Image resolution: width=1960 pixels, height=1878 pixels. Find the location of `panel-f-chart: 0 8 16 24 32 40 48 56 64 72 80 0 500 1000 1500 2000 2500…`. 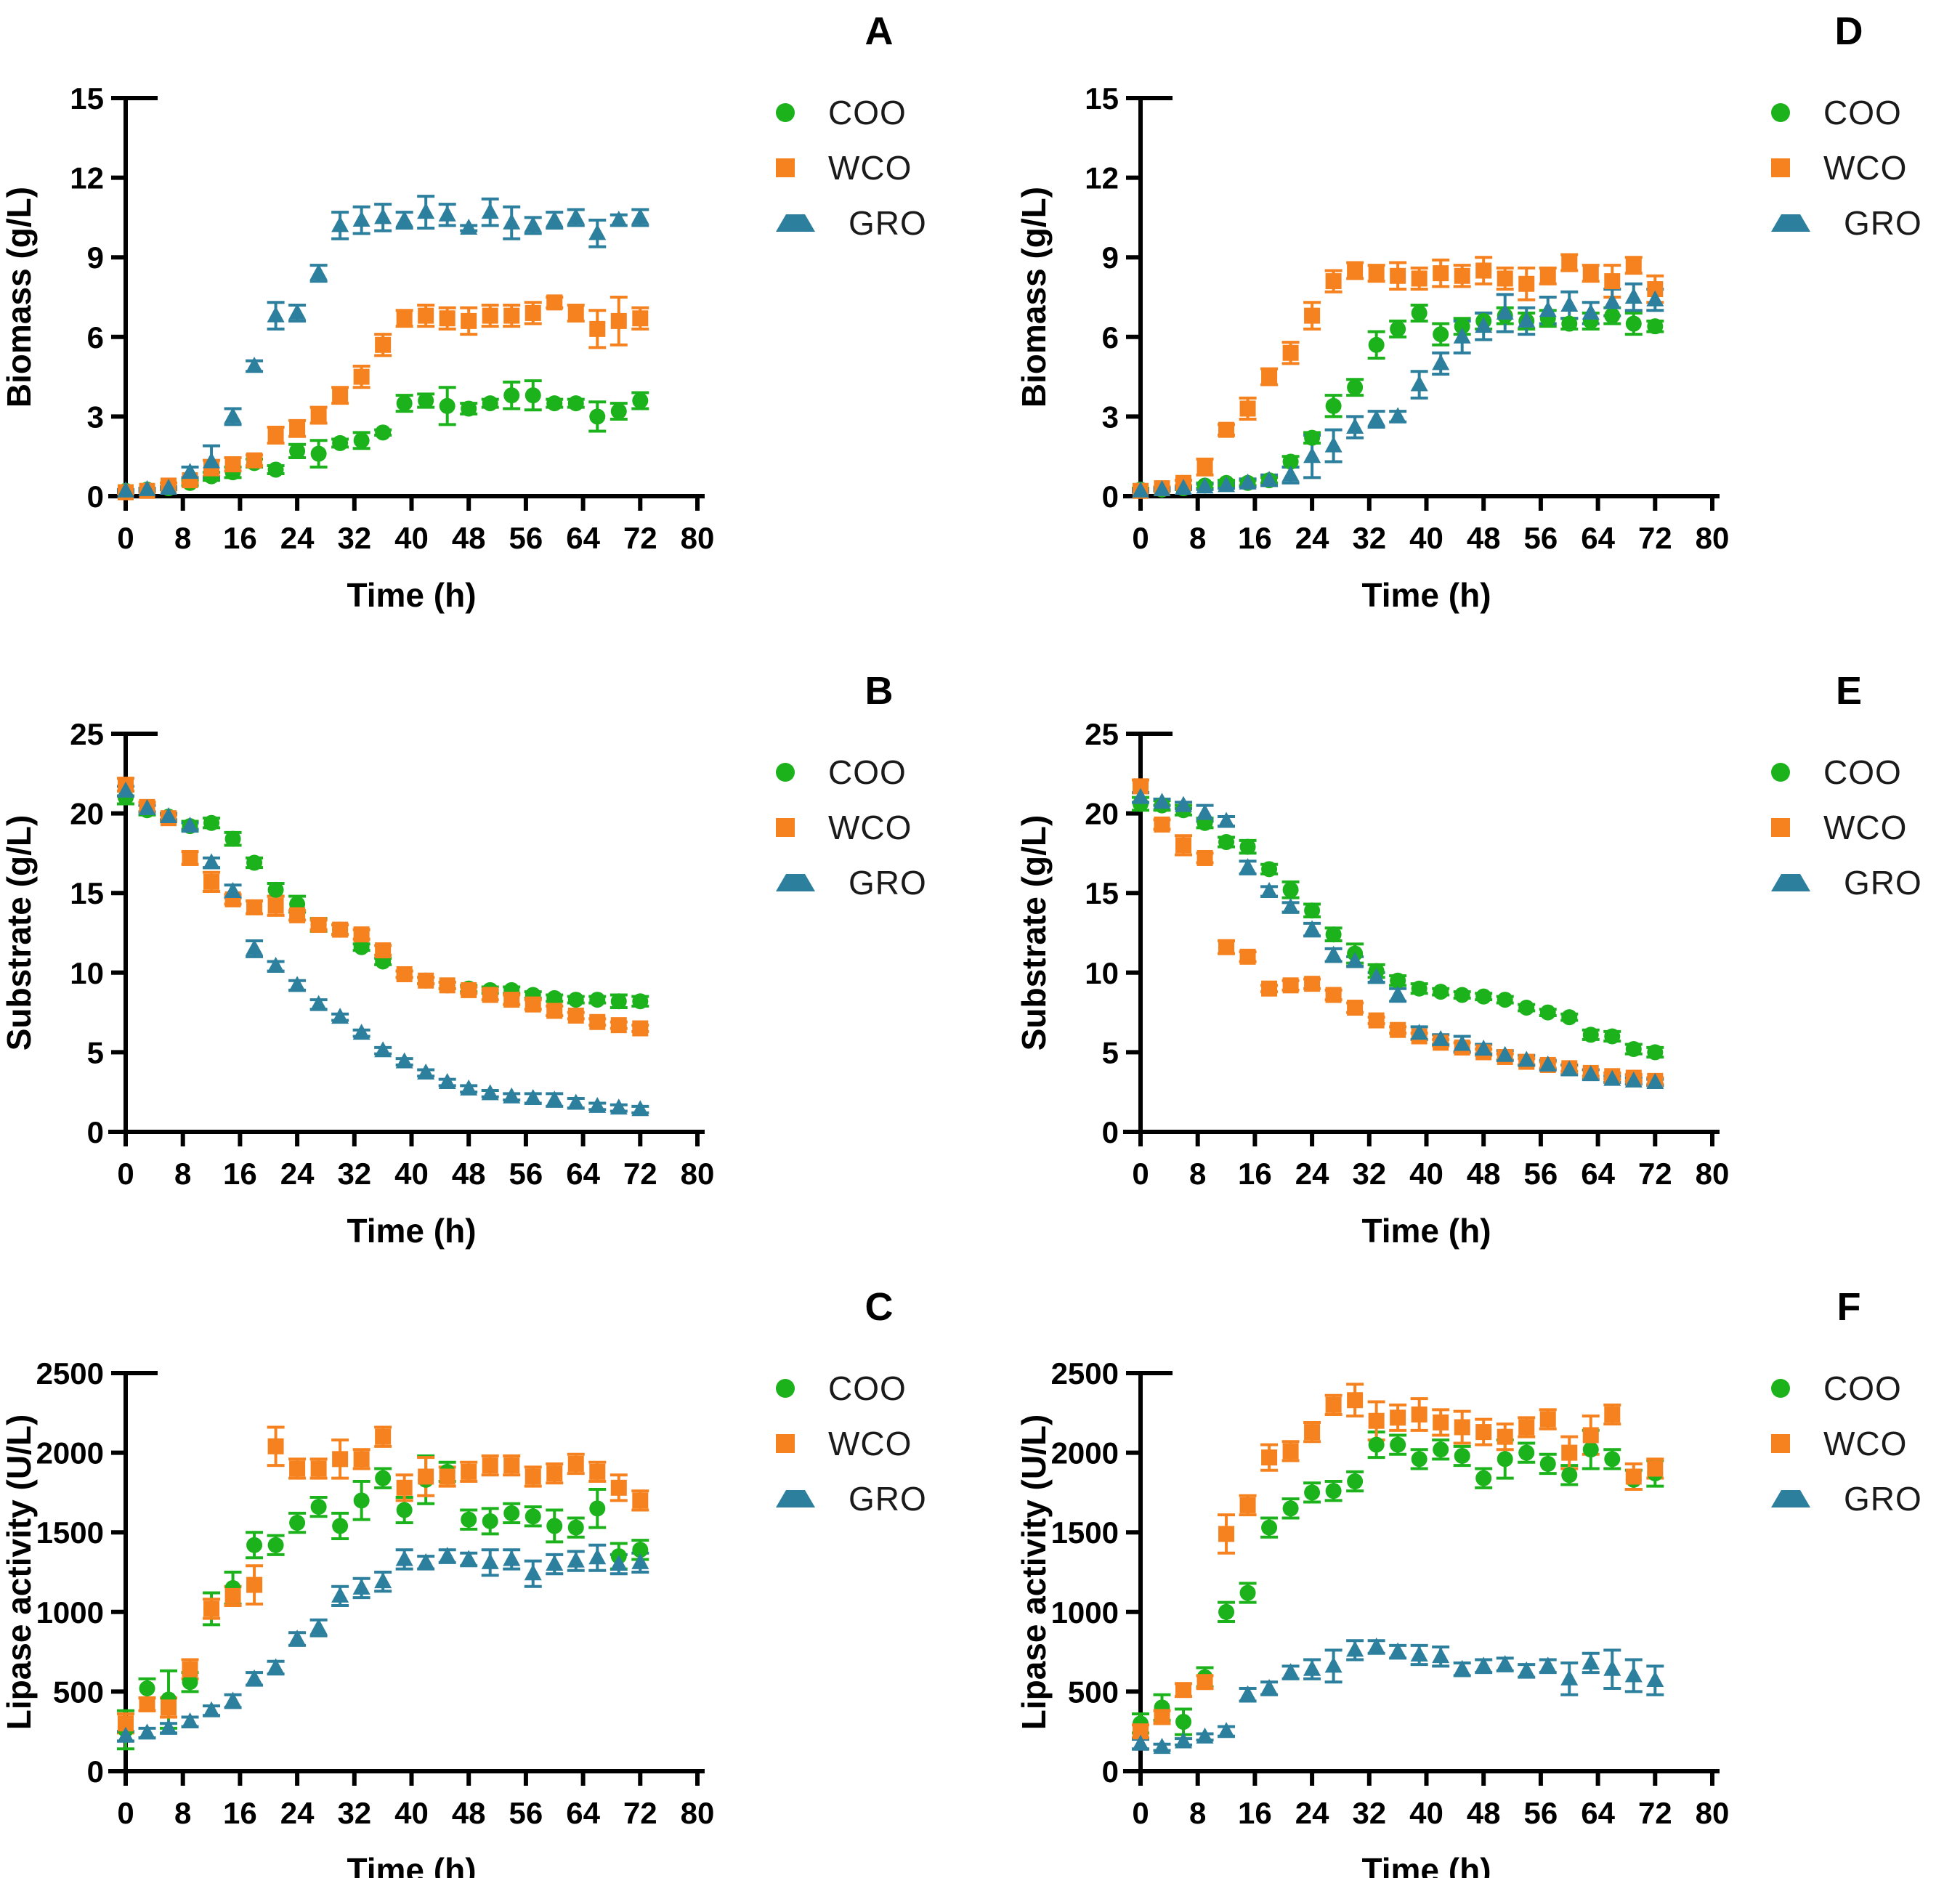

panel-f-chart: 0 8 16 24 32 40 48 56 64 72 80 0 500 1000 1500 2000 2500… is located at coordinates (1375, 1617).